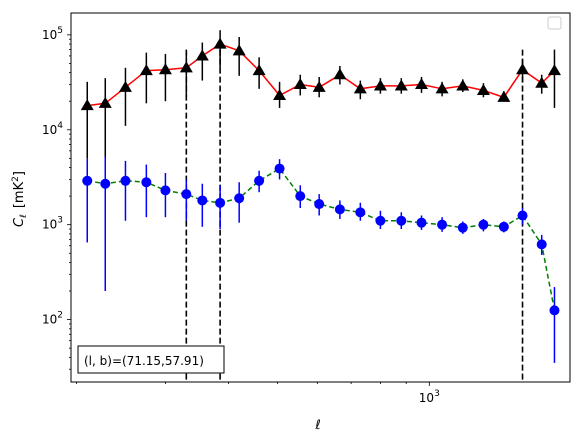 Image resolution: width=580 pixels, height=441 pixels. I want to click on x-axis-ticks: 103, so click(258, 393).